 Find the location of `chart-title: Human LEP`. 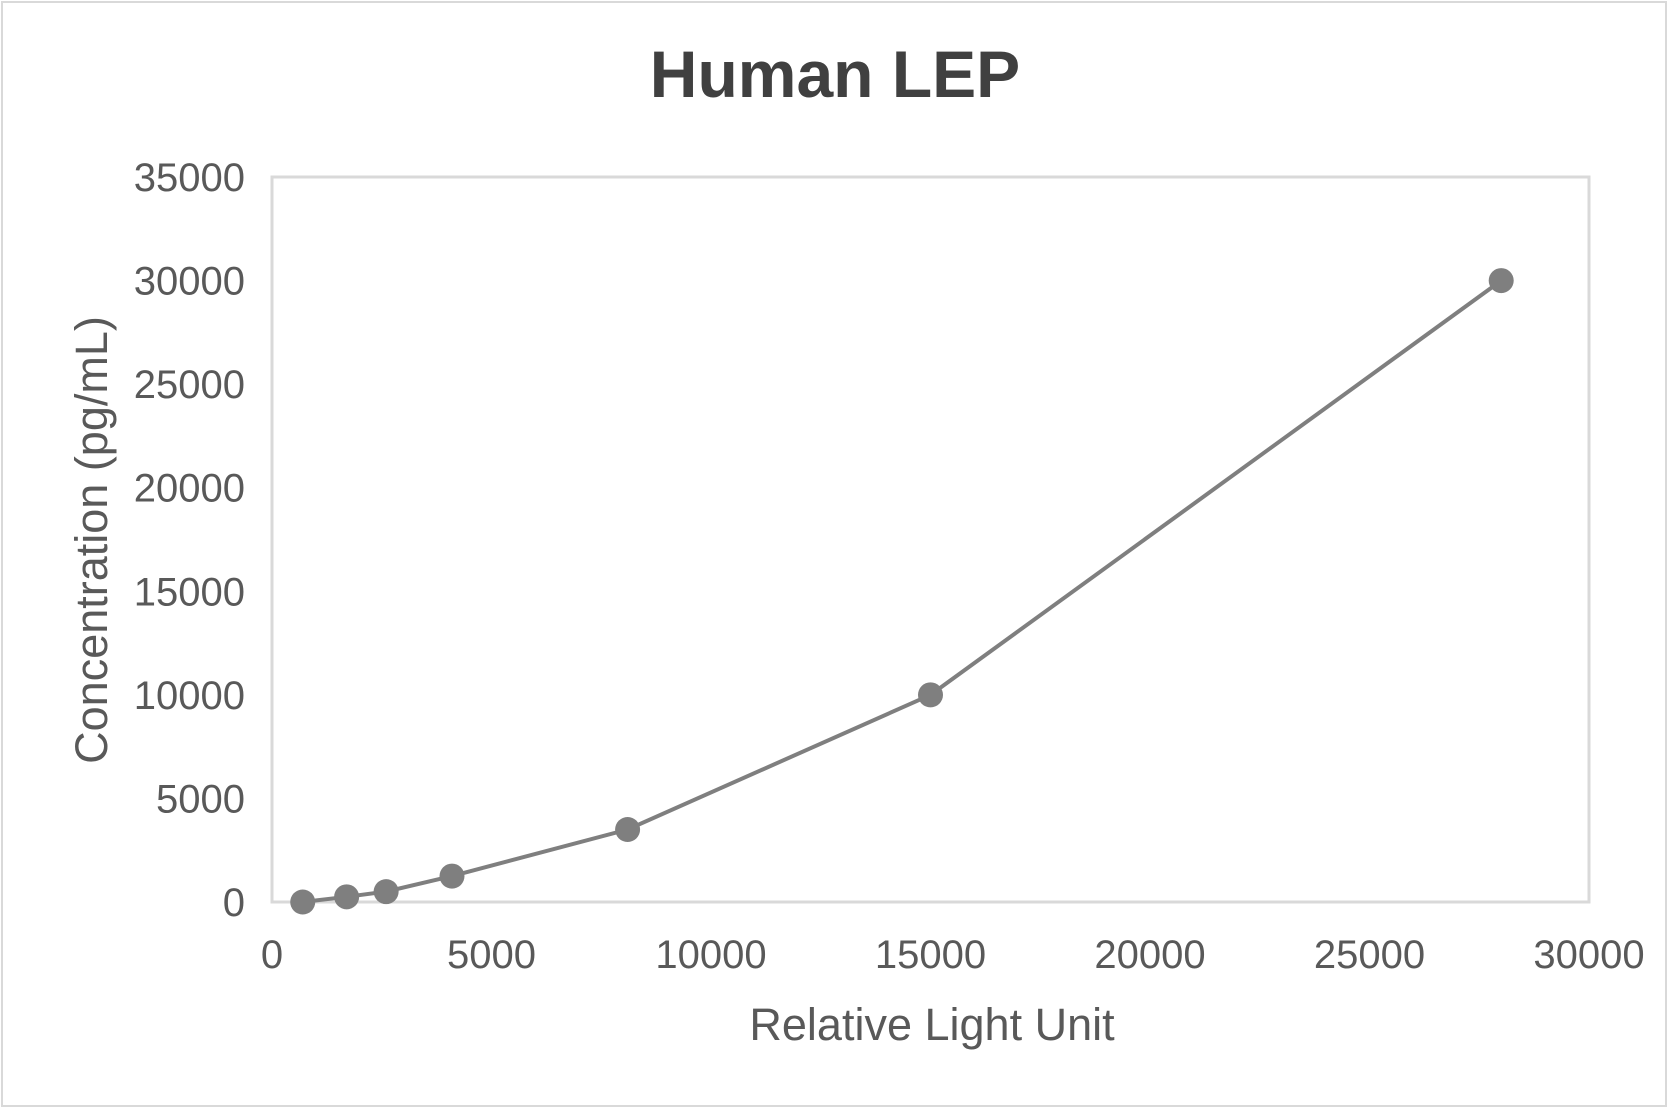

chart-title: Human LEP is located at coordinates (835, 74).